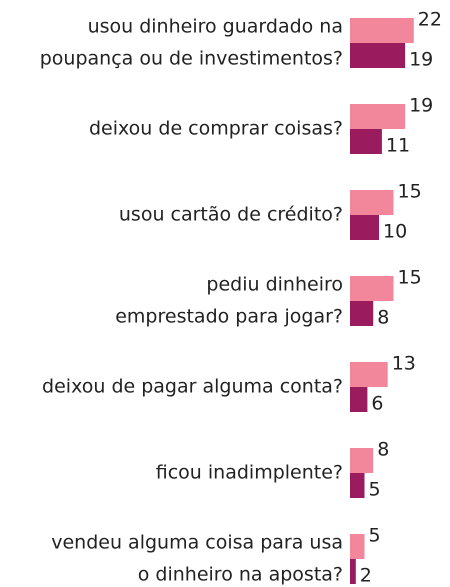 The height and width of the screenshot is (587, 450). Describe the element at coordinates (197, 543) in the screenshot. I see `category-label: vendeu alguma coisa para usa` at that location.